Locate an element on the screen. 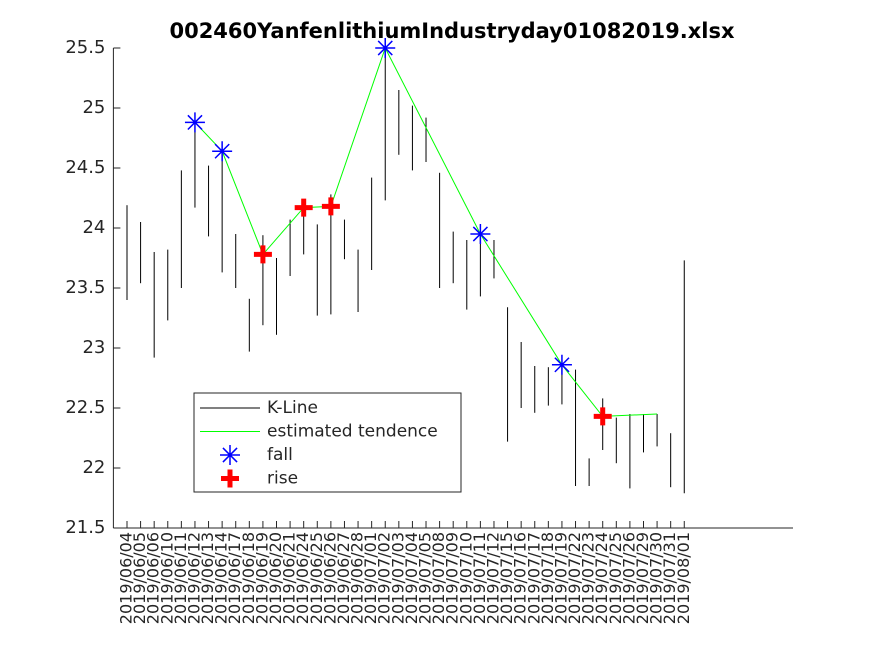  x-tick-label: 2019/07/30 is located at coordinates (656, 578).